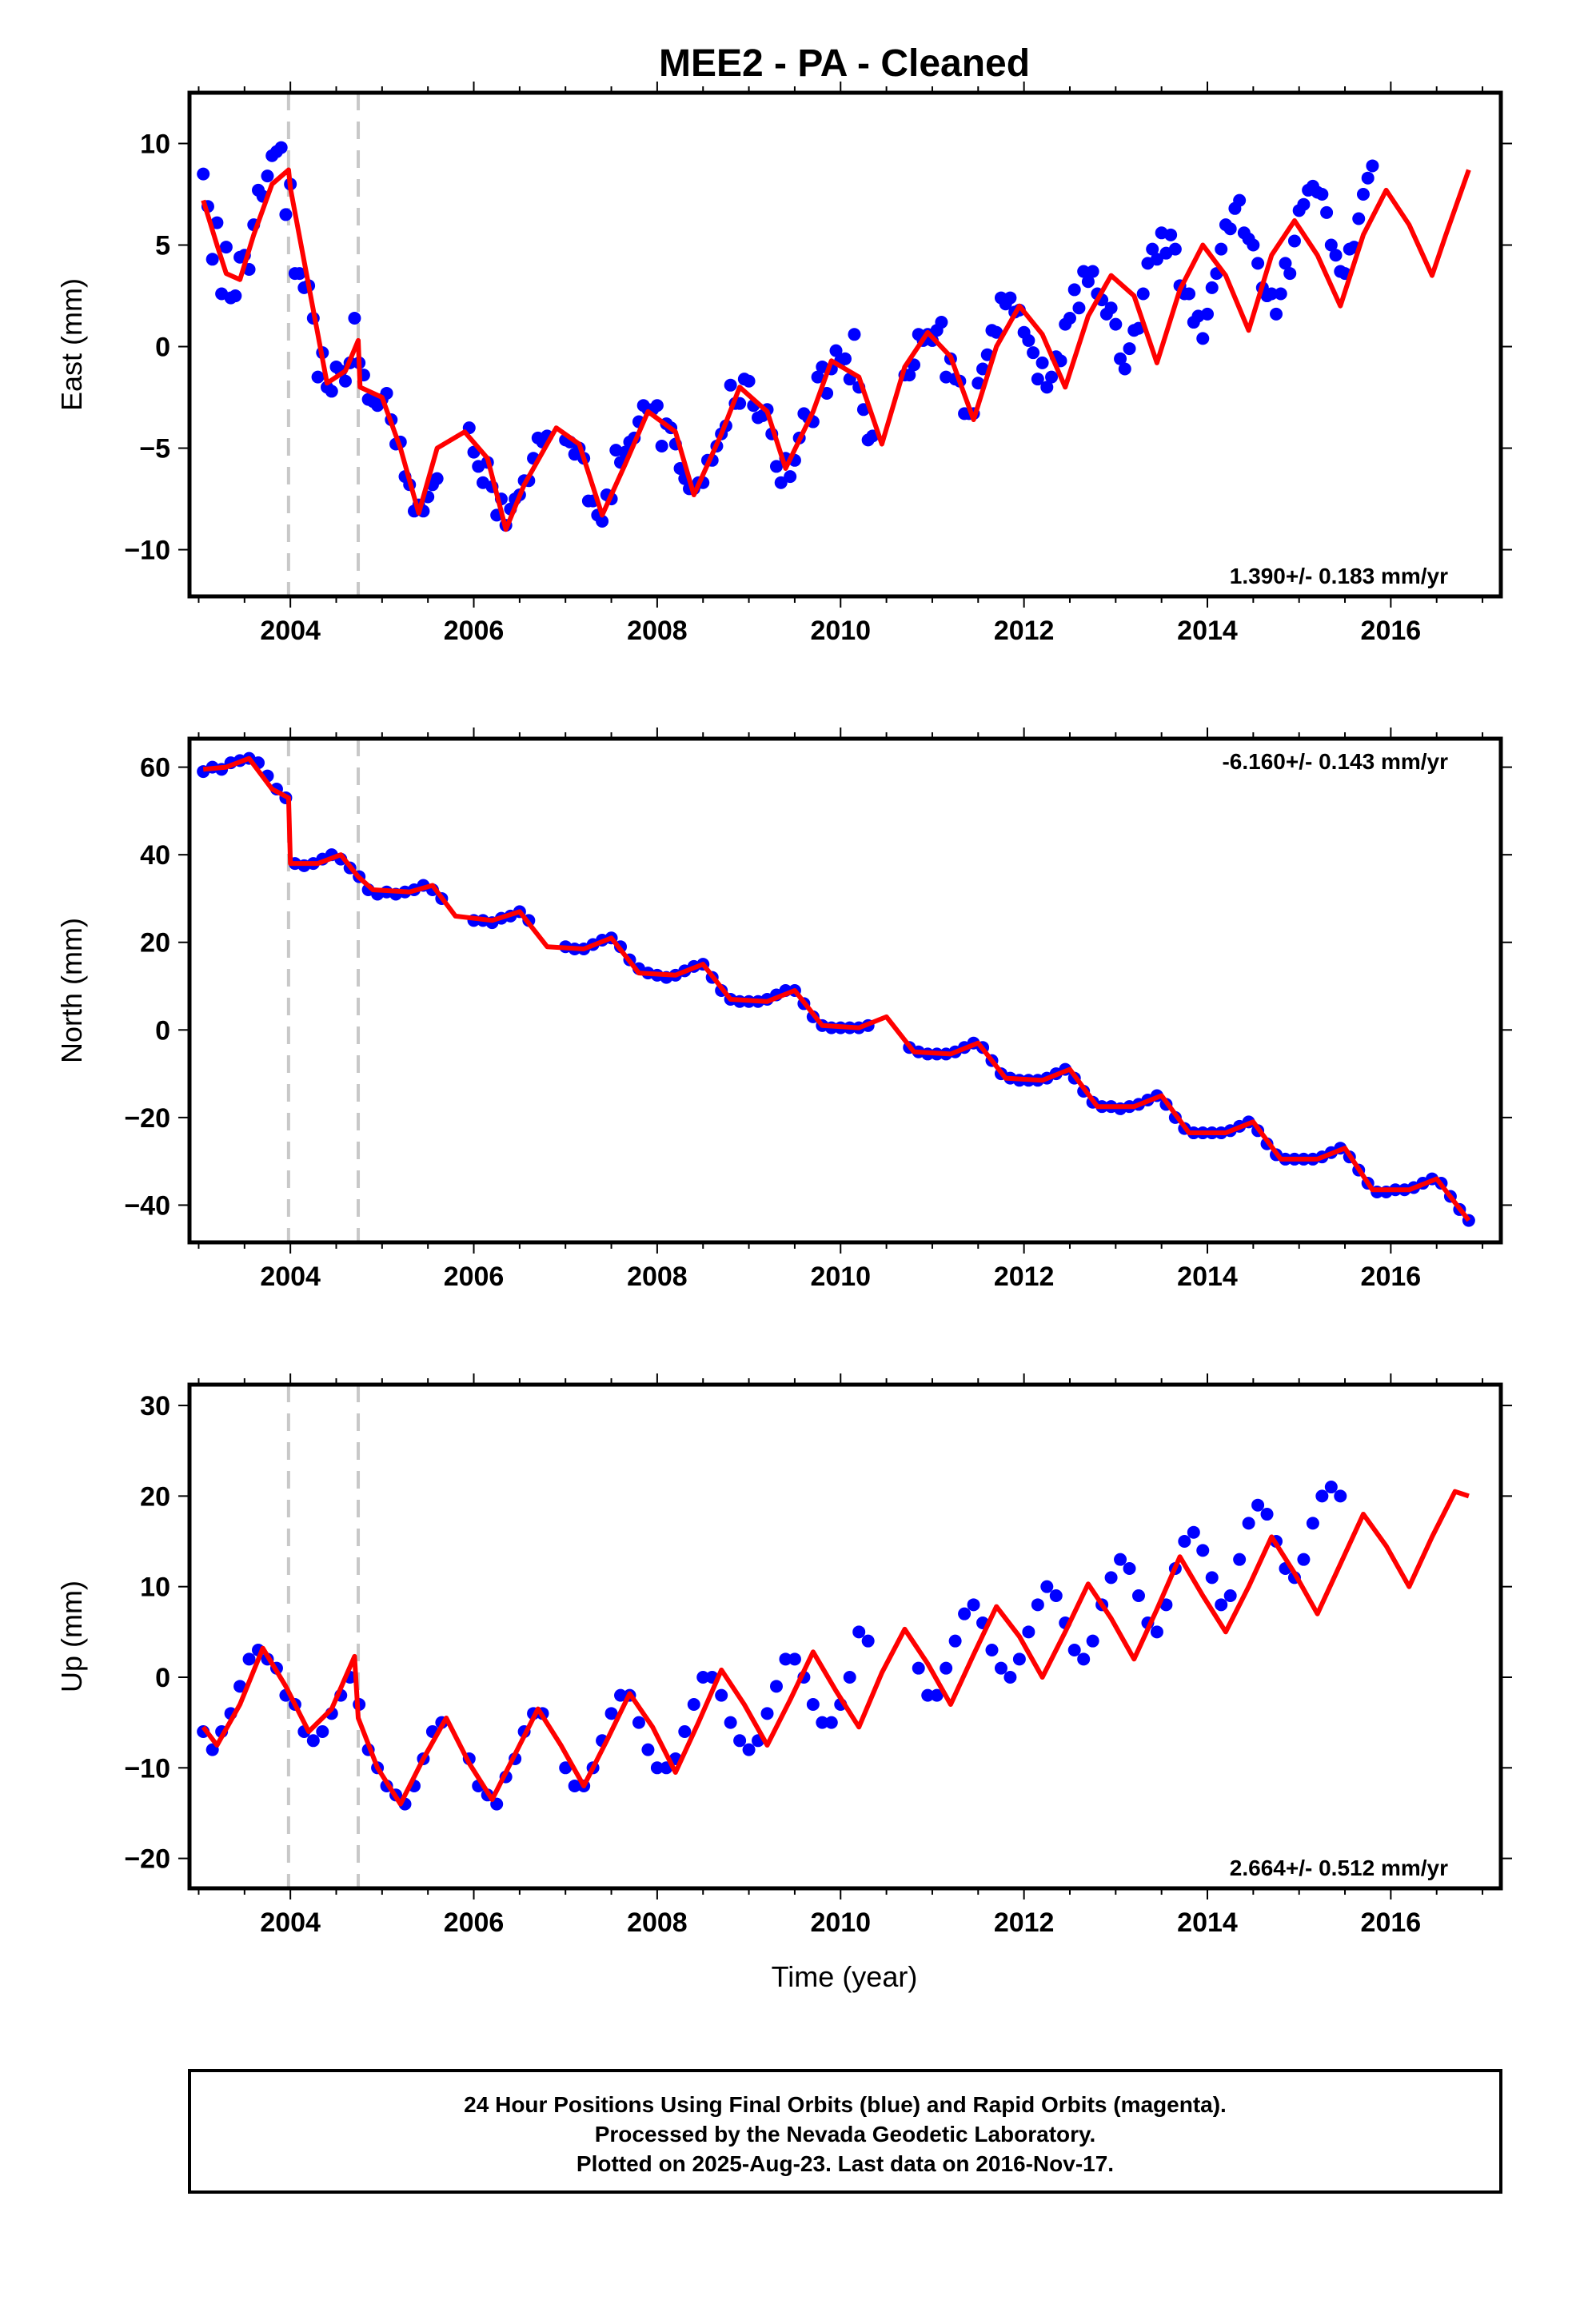 This screenshot has width=1580, height=2324. I want to click on footer-frame, so click(845, 2131).